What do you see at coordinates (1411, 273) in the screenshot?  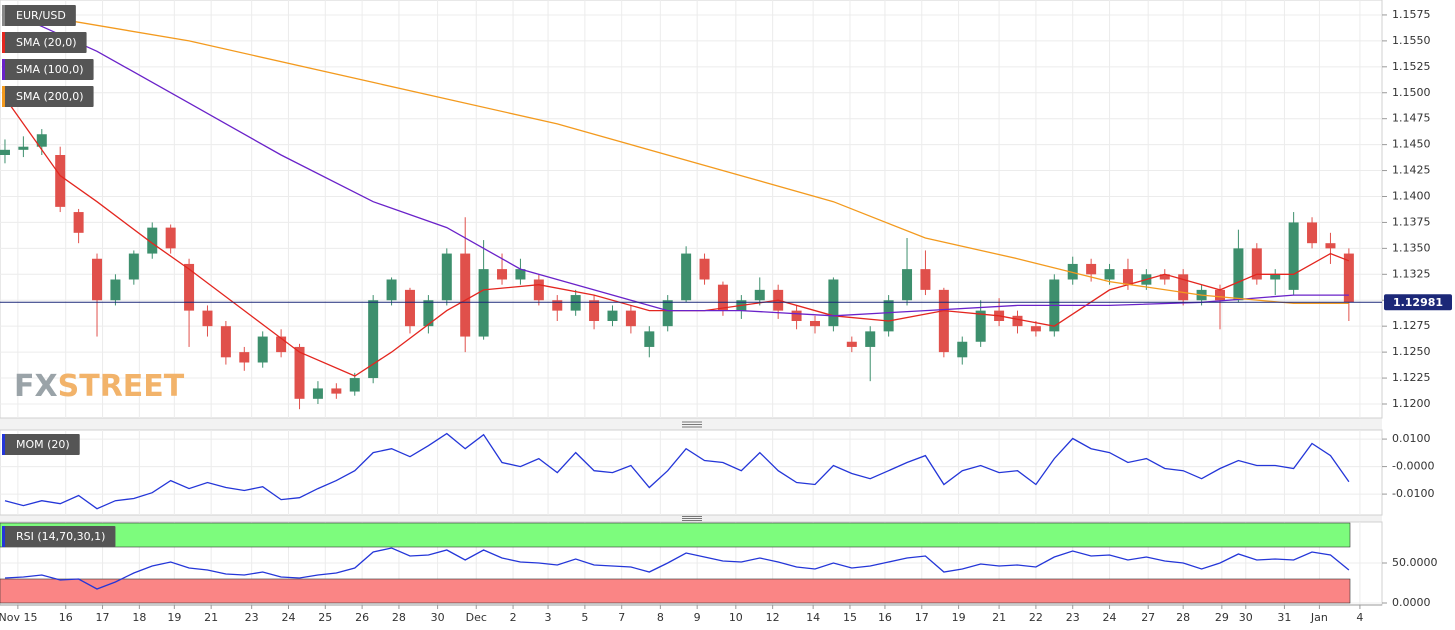 I see `y-tick-label: 1.1325` at bounding box center [1411, 273].